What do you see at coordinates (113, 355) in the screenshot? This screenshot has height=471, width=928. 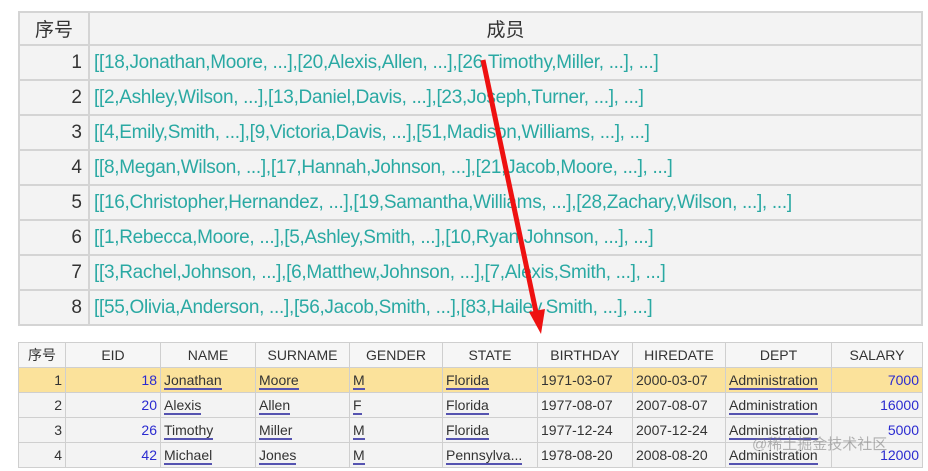 I see `header-eid: EID` at bounding box center [113, 355].